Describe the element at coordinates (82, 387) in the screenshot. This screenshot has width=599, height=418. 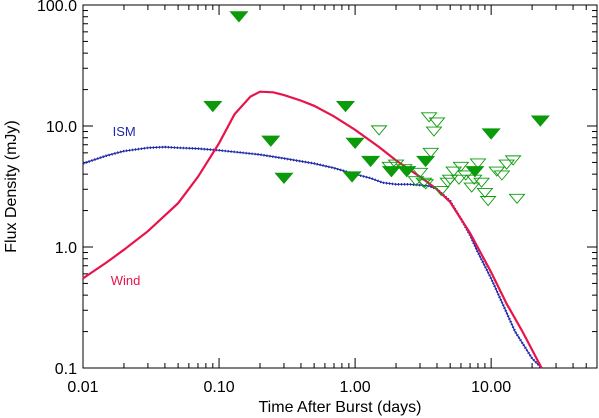
I see `x-tick-label: 0.01` at that location.